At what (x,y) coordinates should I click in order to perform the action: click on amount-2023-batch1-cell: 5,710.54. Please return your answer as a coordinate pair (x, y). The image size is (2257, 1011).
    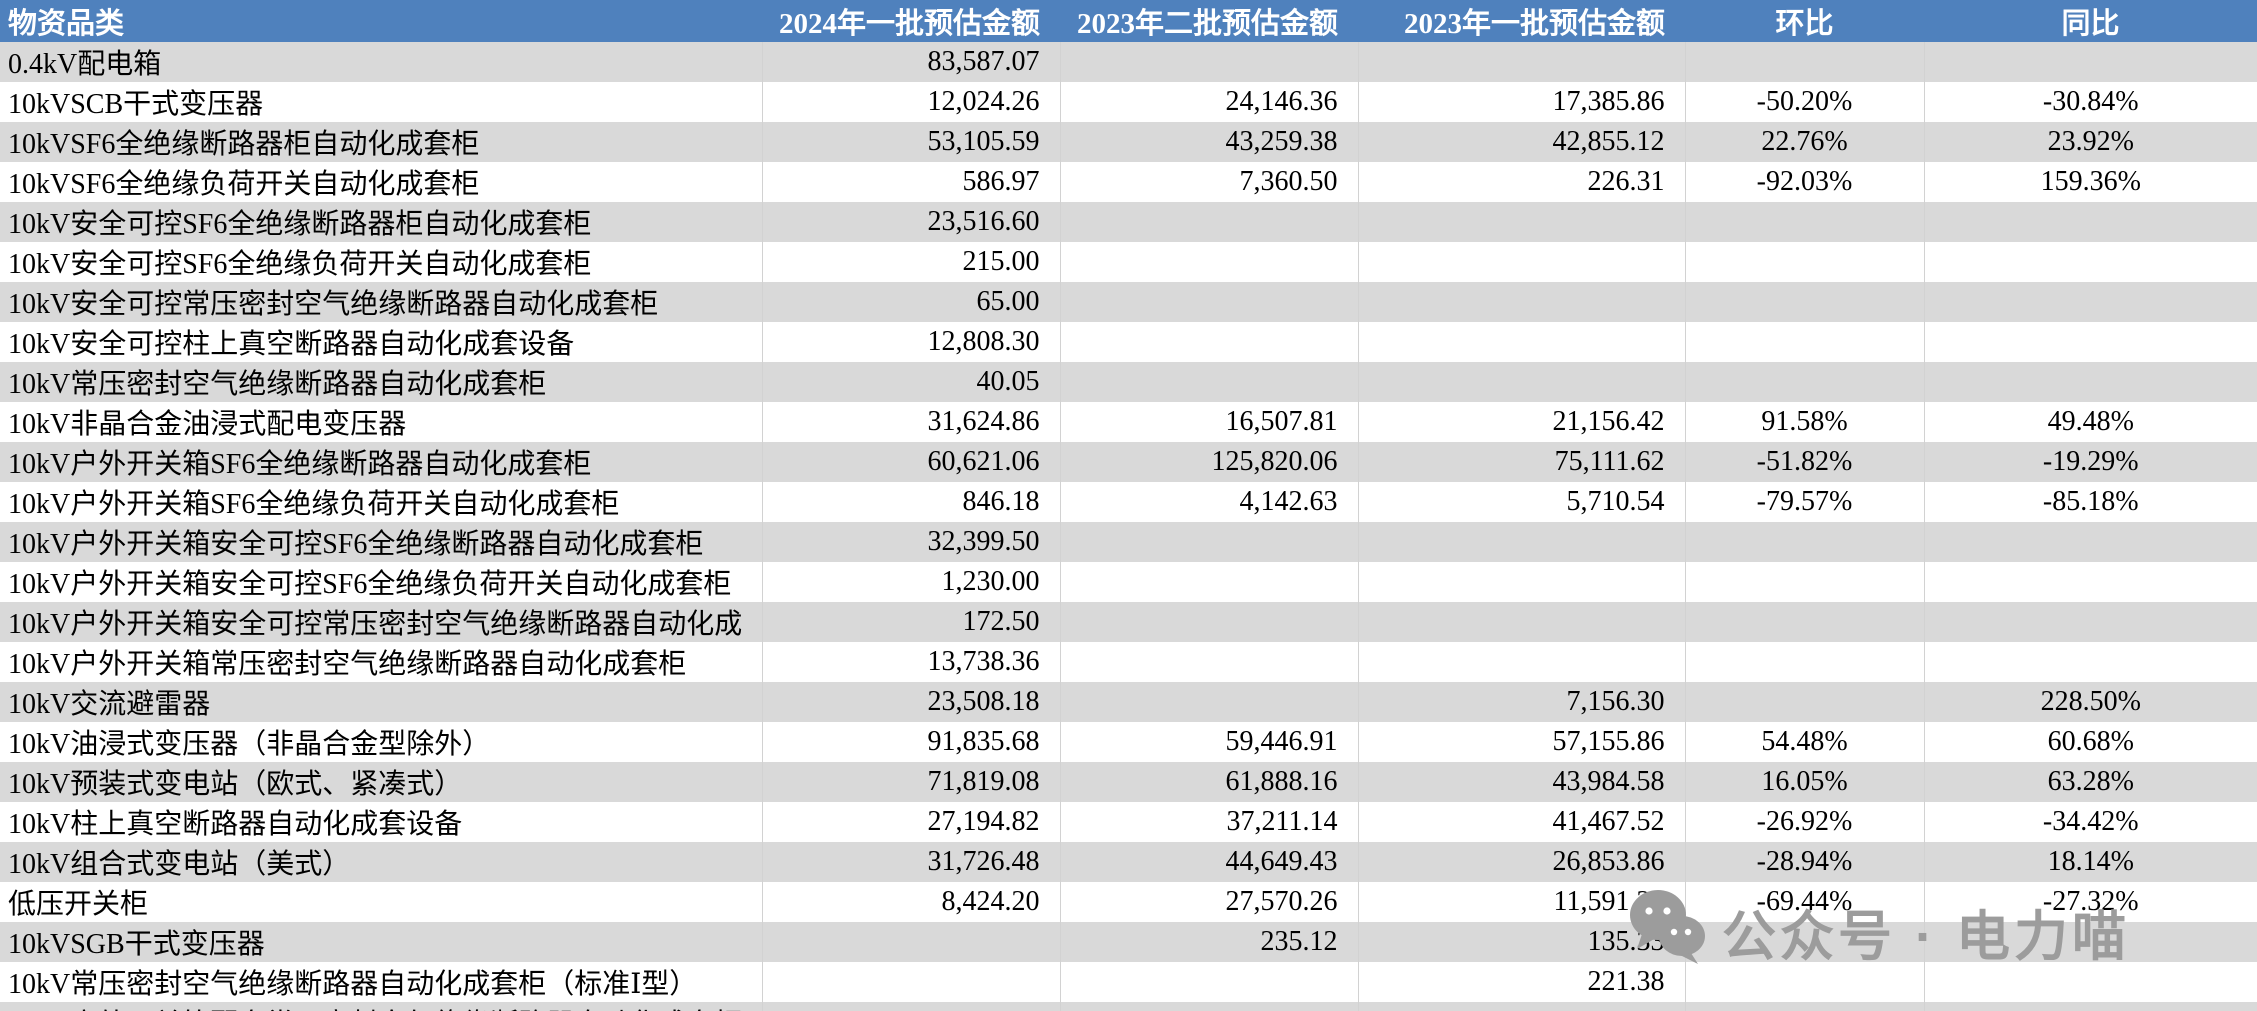
    Looking at the image, I should click on (1522, 502).